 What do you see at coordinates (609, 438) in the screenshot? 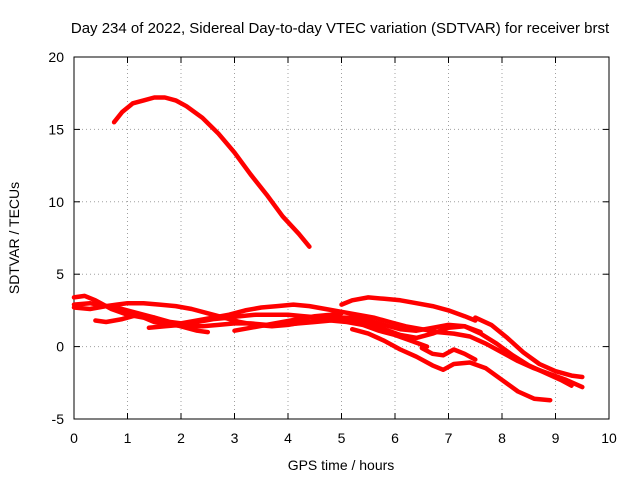
I see `x-tick-label: 10` at bounding box center [609, 438].